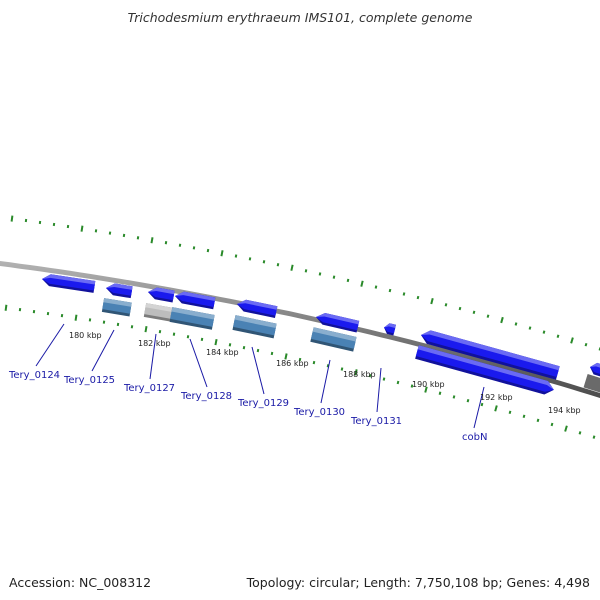  Describe the element at coordinates (263, 403) in the screenshot. I see `gene-label: Tery_0129` at that location.